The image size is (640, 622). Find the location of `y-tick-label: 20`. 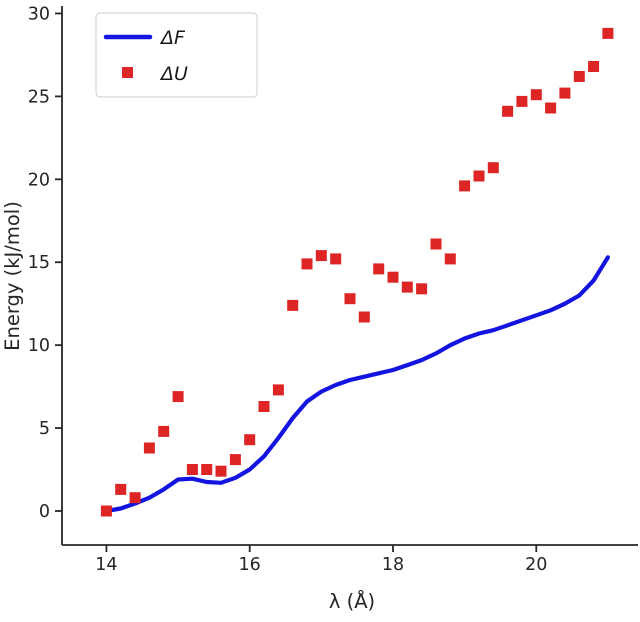

y-tick-label: 20 is located at coordinates (39, 180).